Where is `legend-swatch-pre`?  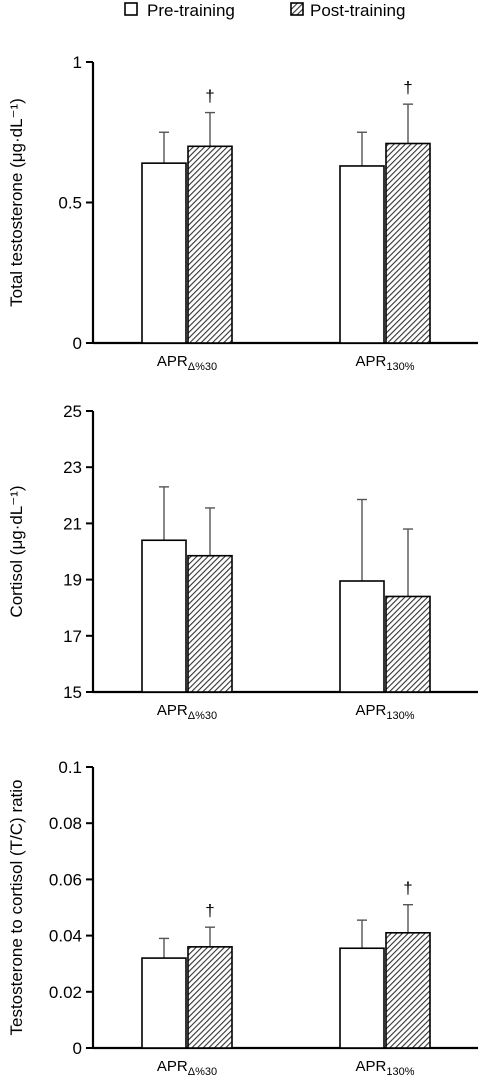 legend-swatch-pre is located at coordinates (131, 9).